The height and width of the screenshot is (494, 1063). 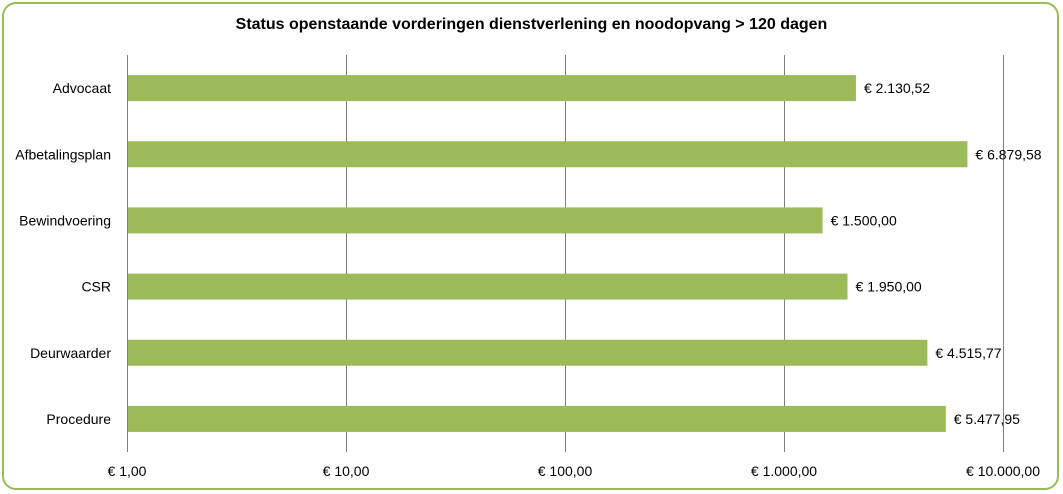 I want to click on data-label: € 1.950,00, so click(x=889, y=287).